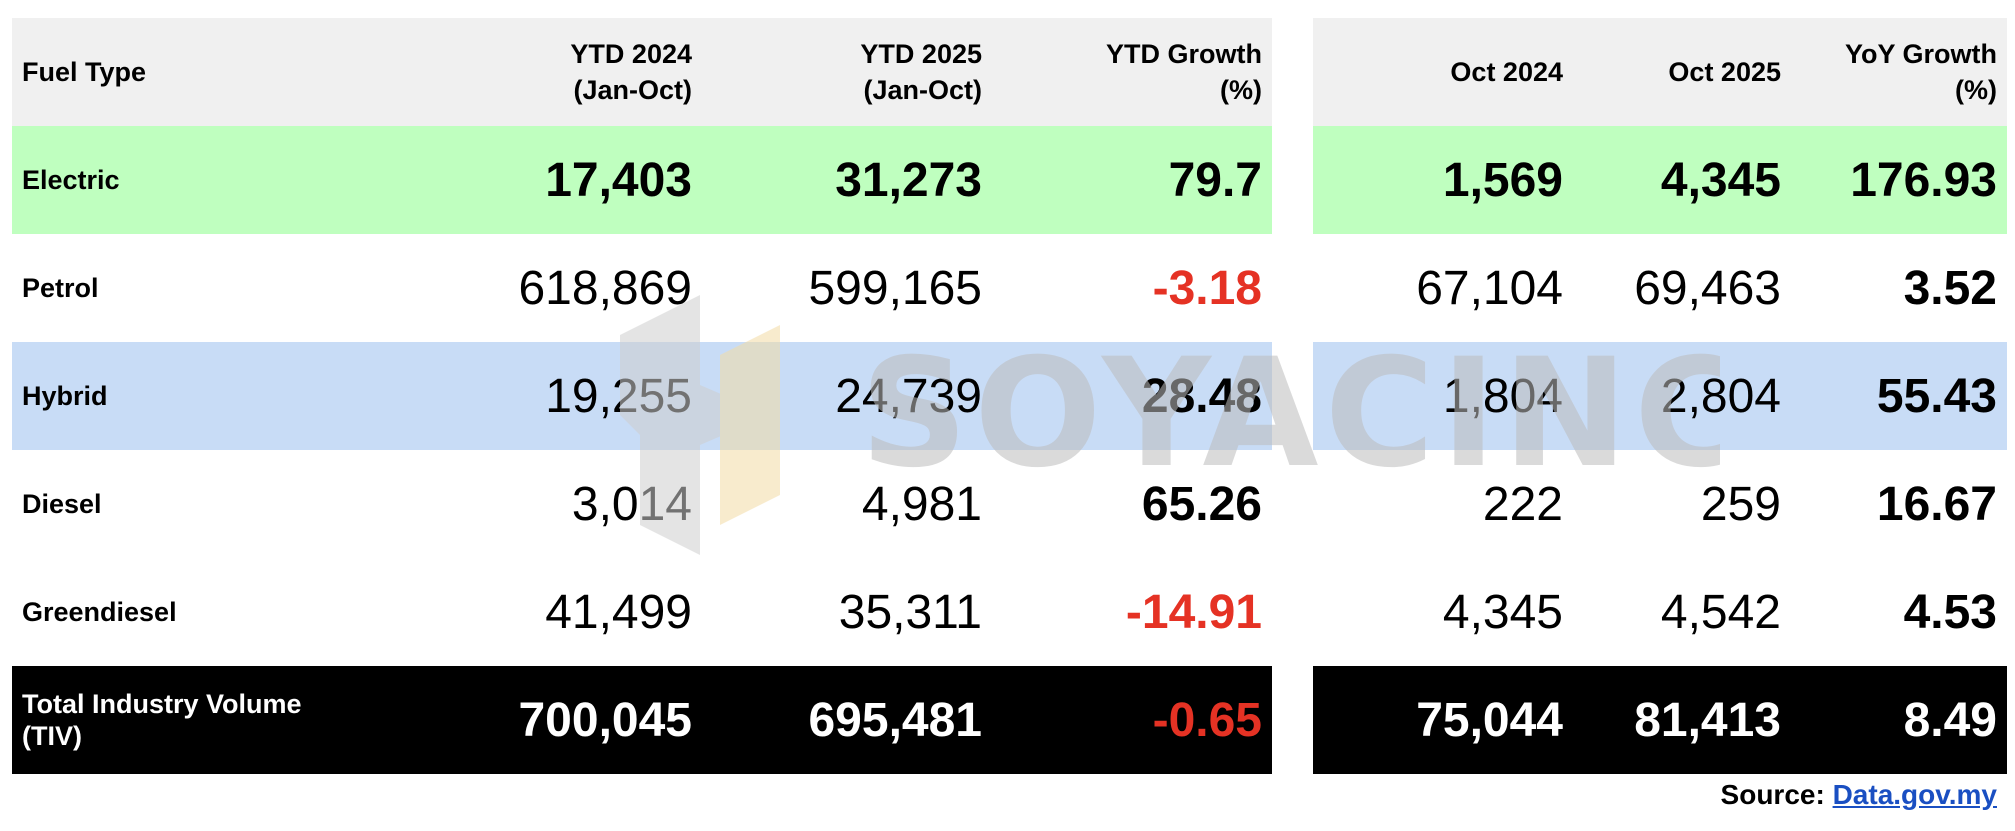 This screenshot has width=2015, height=831. Describe the element at coordinates (557, 72) in the screenshot. I see `header-ytd-2024: YTD 2024 (Jan-Oct)` at that location.